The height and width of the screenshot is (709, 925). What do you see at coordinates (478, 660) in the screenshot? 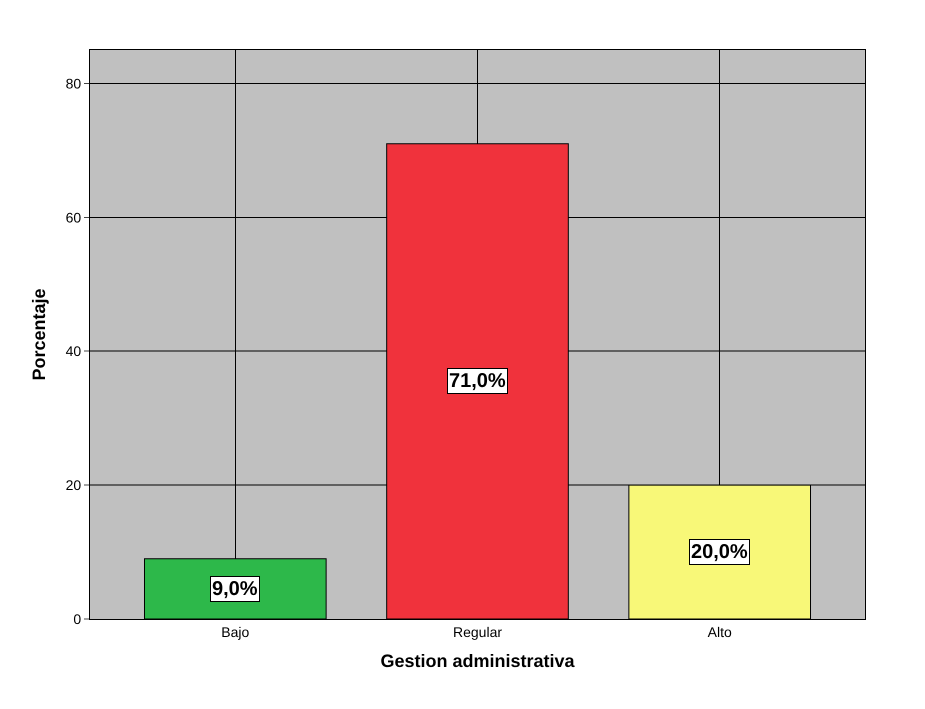
I see `x-axis-title: Gestion administrativa` at bounding box center [478, 660].